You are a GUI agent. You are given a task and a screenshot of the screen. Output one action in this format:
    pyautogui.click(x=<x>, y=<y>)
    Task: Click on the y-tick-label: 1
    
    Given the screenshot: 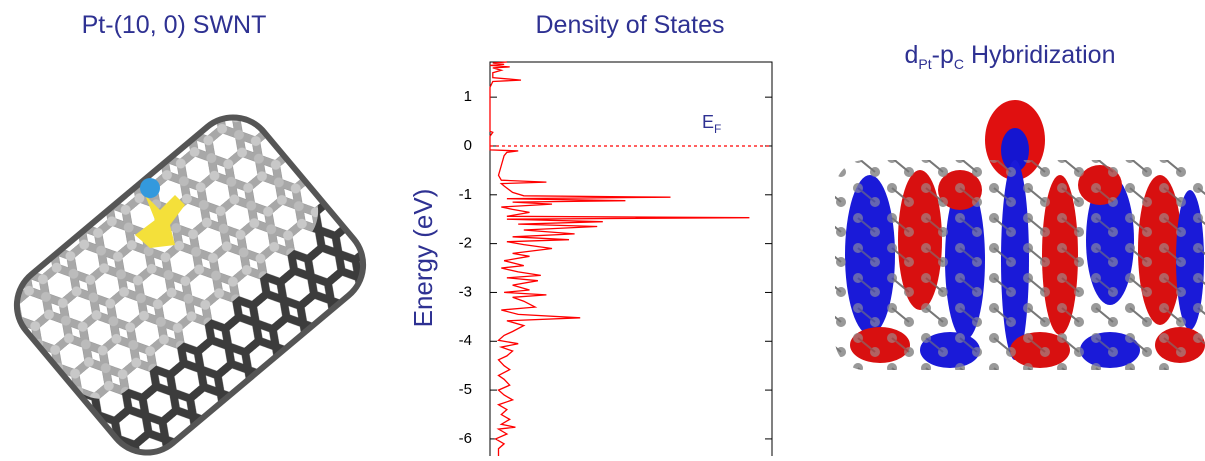 What is the action you would take?
    pyautogui.click(x=468, y=96)
    